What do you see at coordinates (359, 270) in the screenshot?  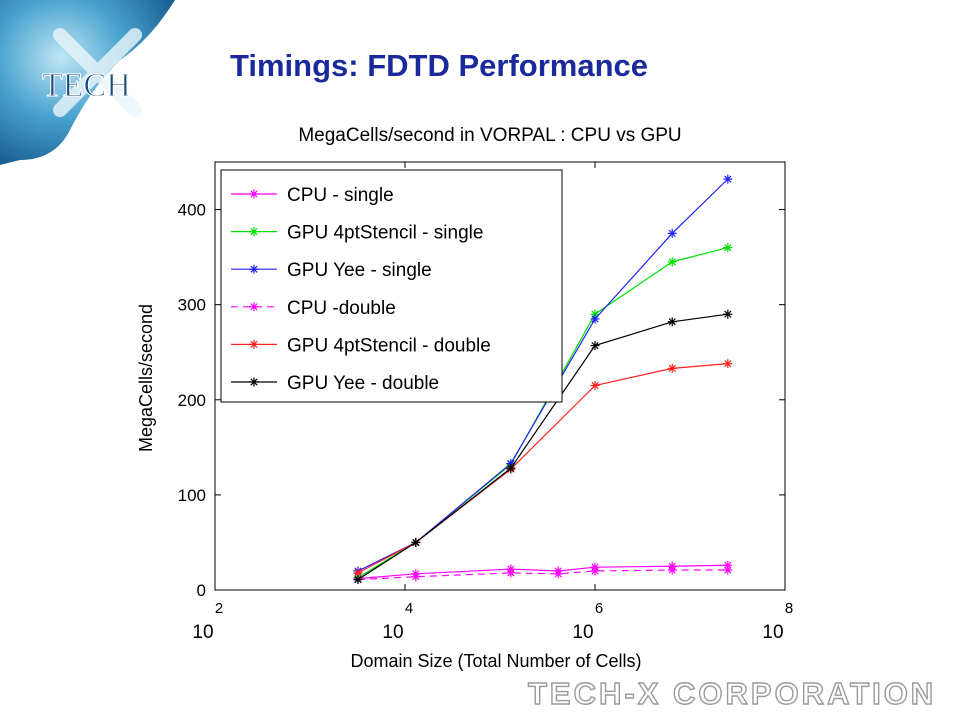 I see `legend-label: GPU Yee - single` at bounding box center [359, 270].